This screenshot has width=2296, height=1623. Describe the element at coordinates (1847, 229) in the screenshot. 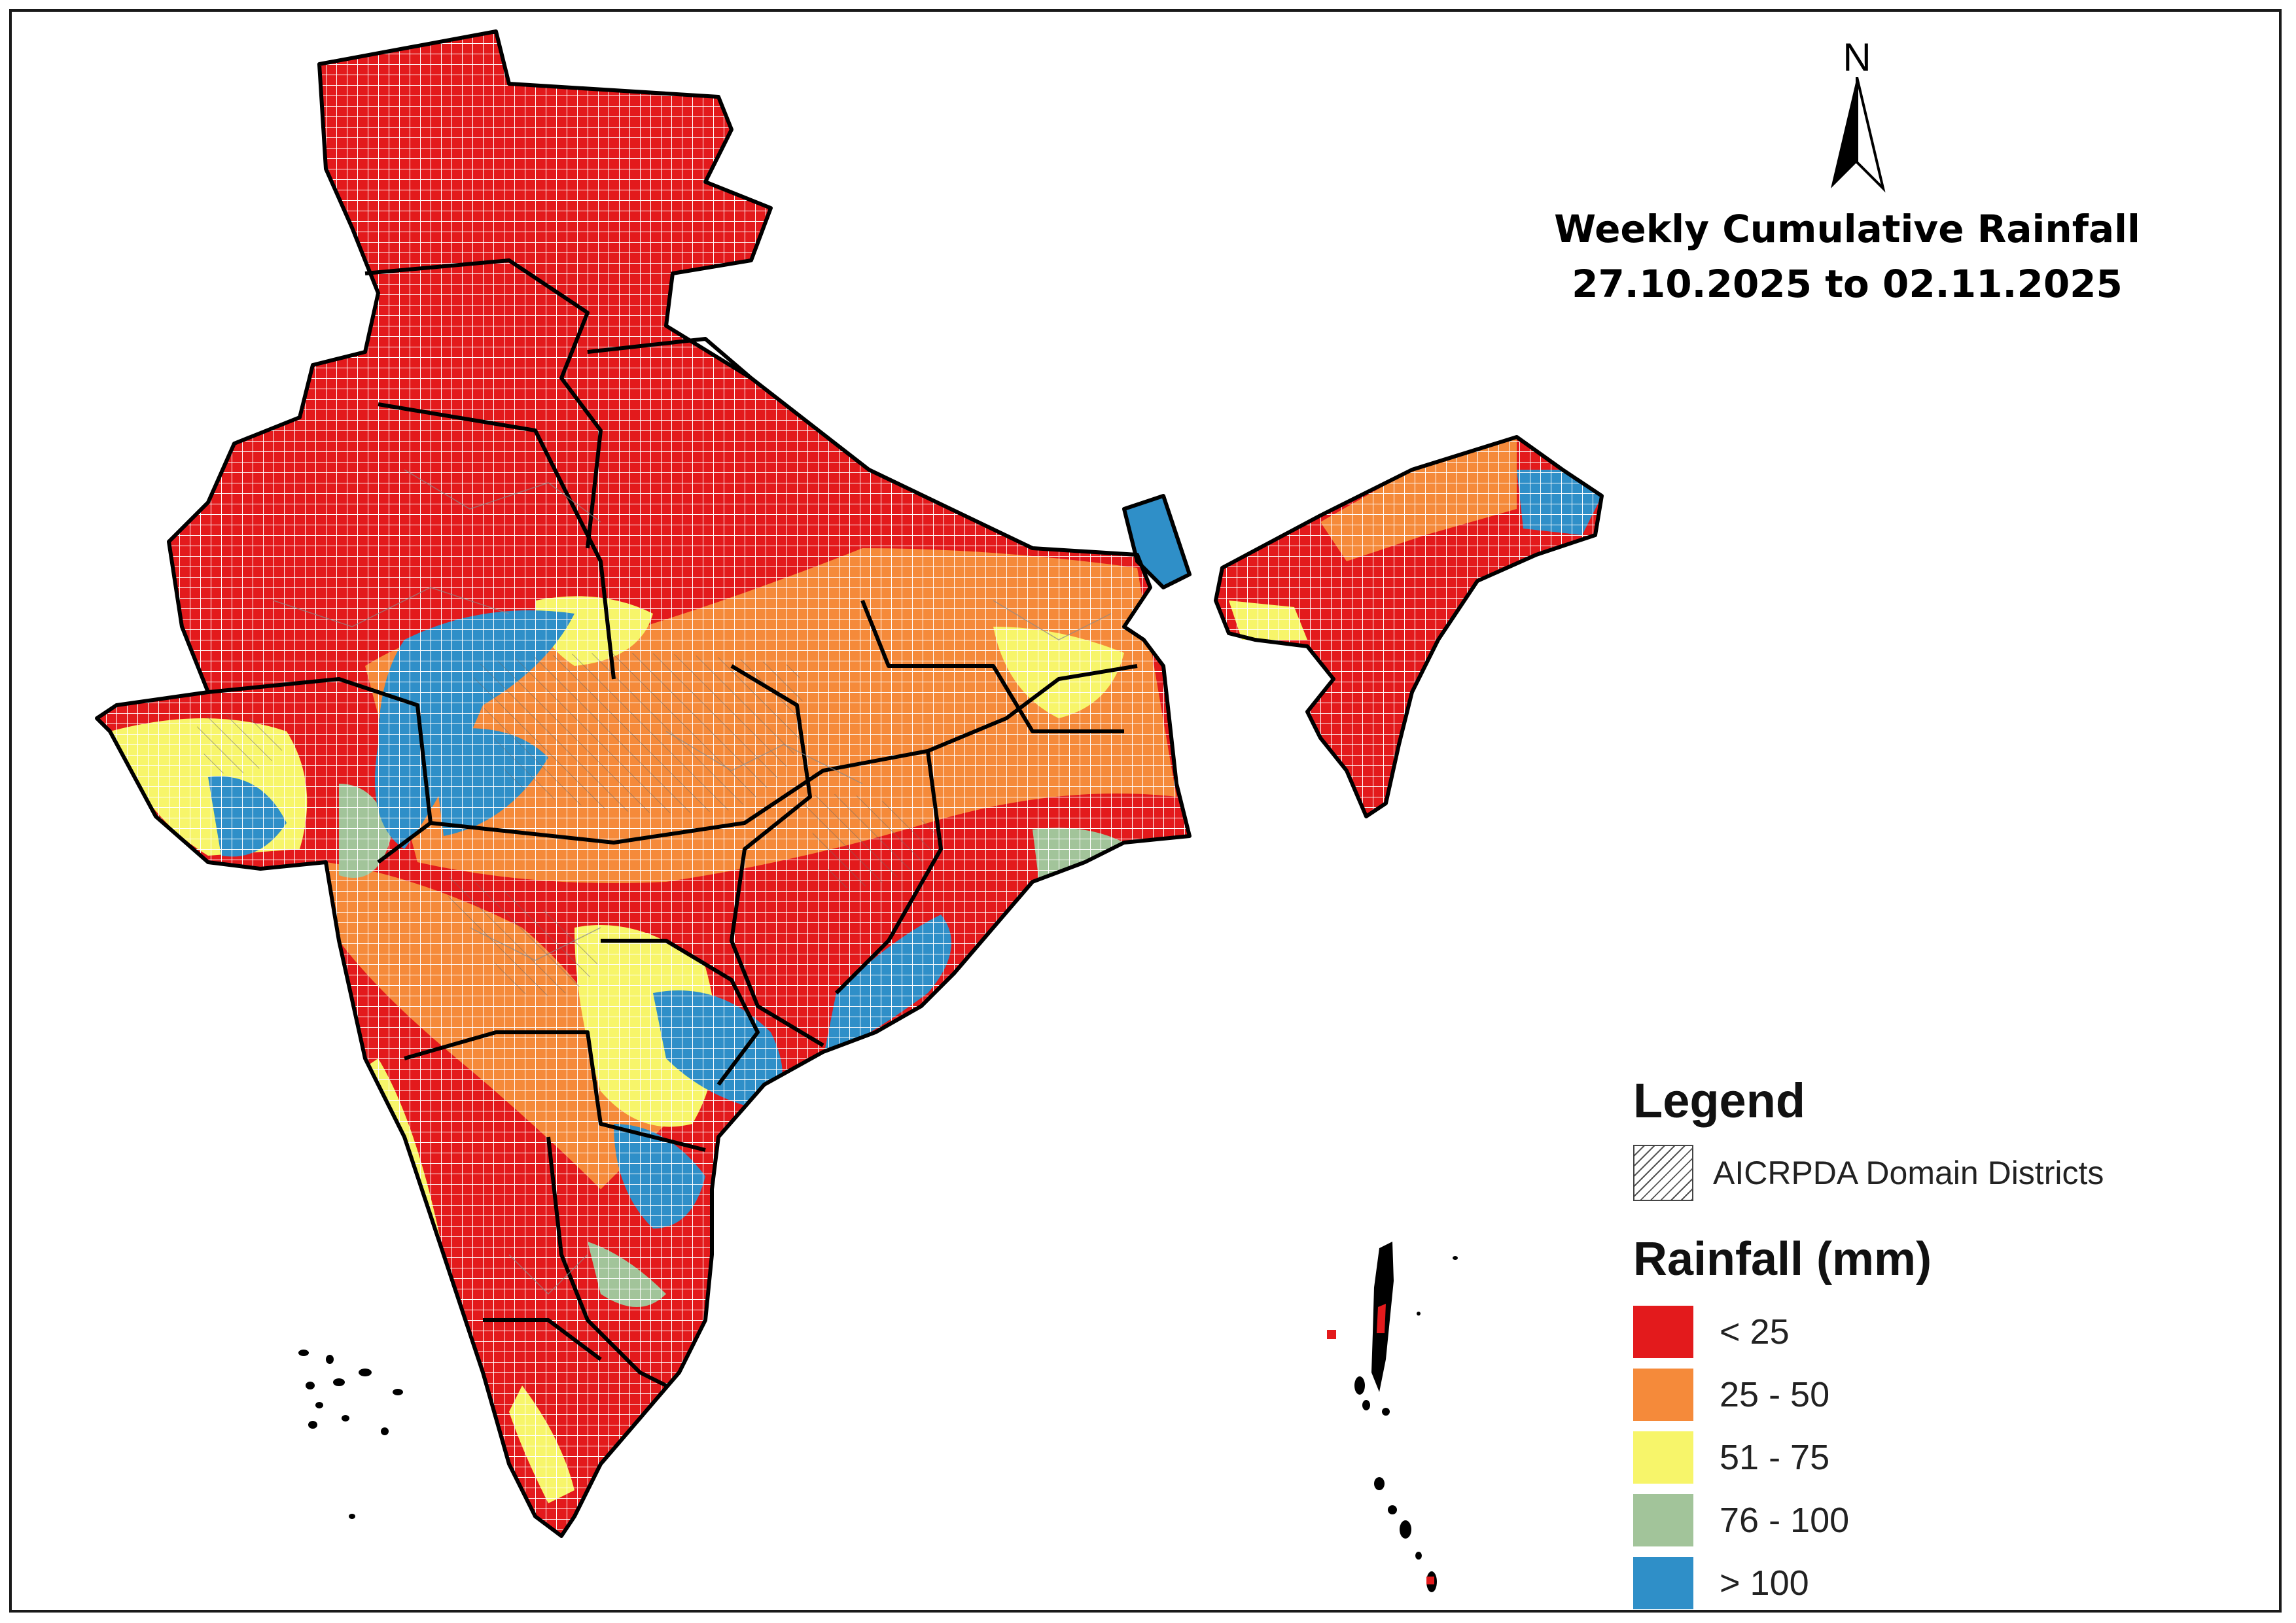

I see `map-title-line1: Weekly Cumulative Rainfall` at that location.